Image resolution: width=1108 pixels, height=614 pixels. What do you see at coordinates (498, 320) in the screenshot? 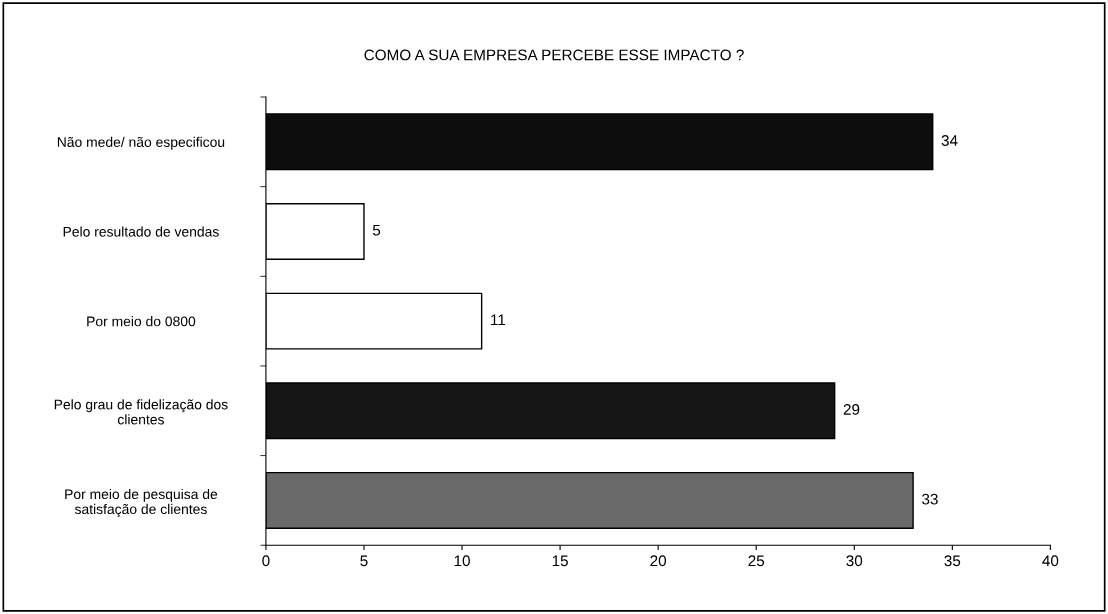
I see `data-label: 11` at bounding box center [498, 320].